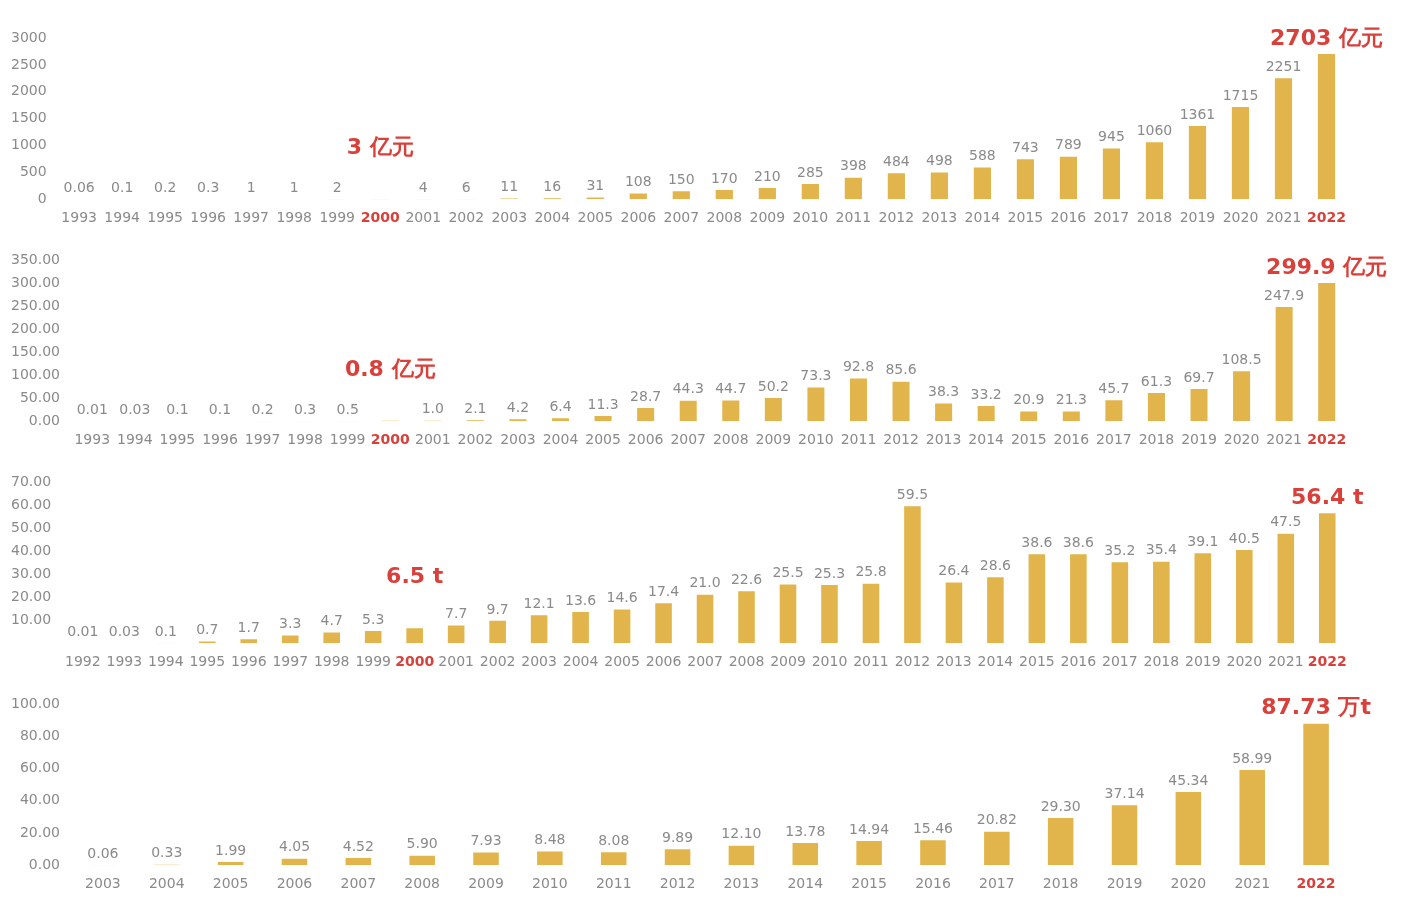  What do you see at coordinates (688, 388) in the screenshot?
I see `data-label: 44.3` at bounding box center [688, 388].